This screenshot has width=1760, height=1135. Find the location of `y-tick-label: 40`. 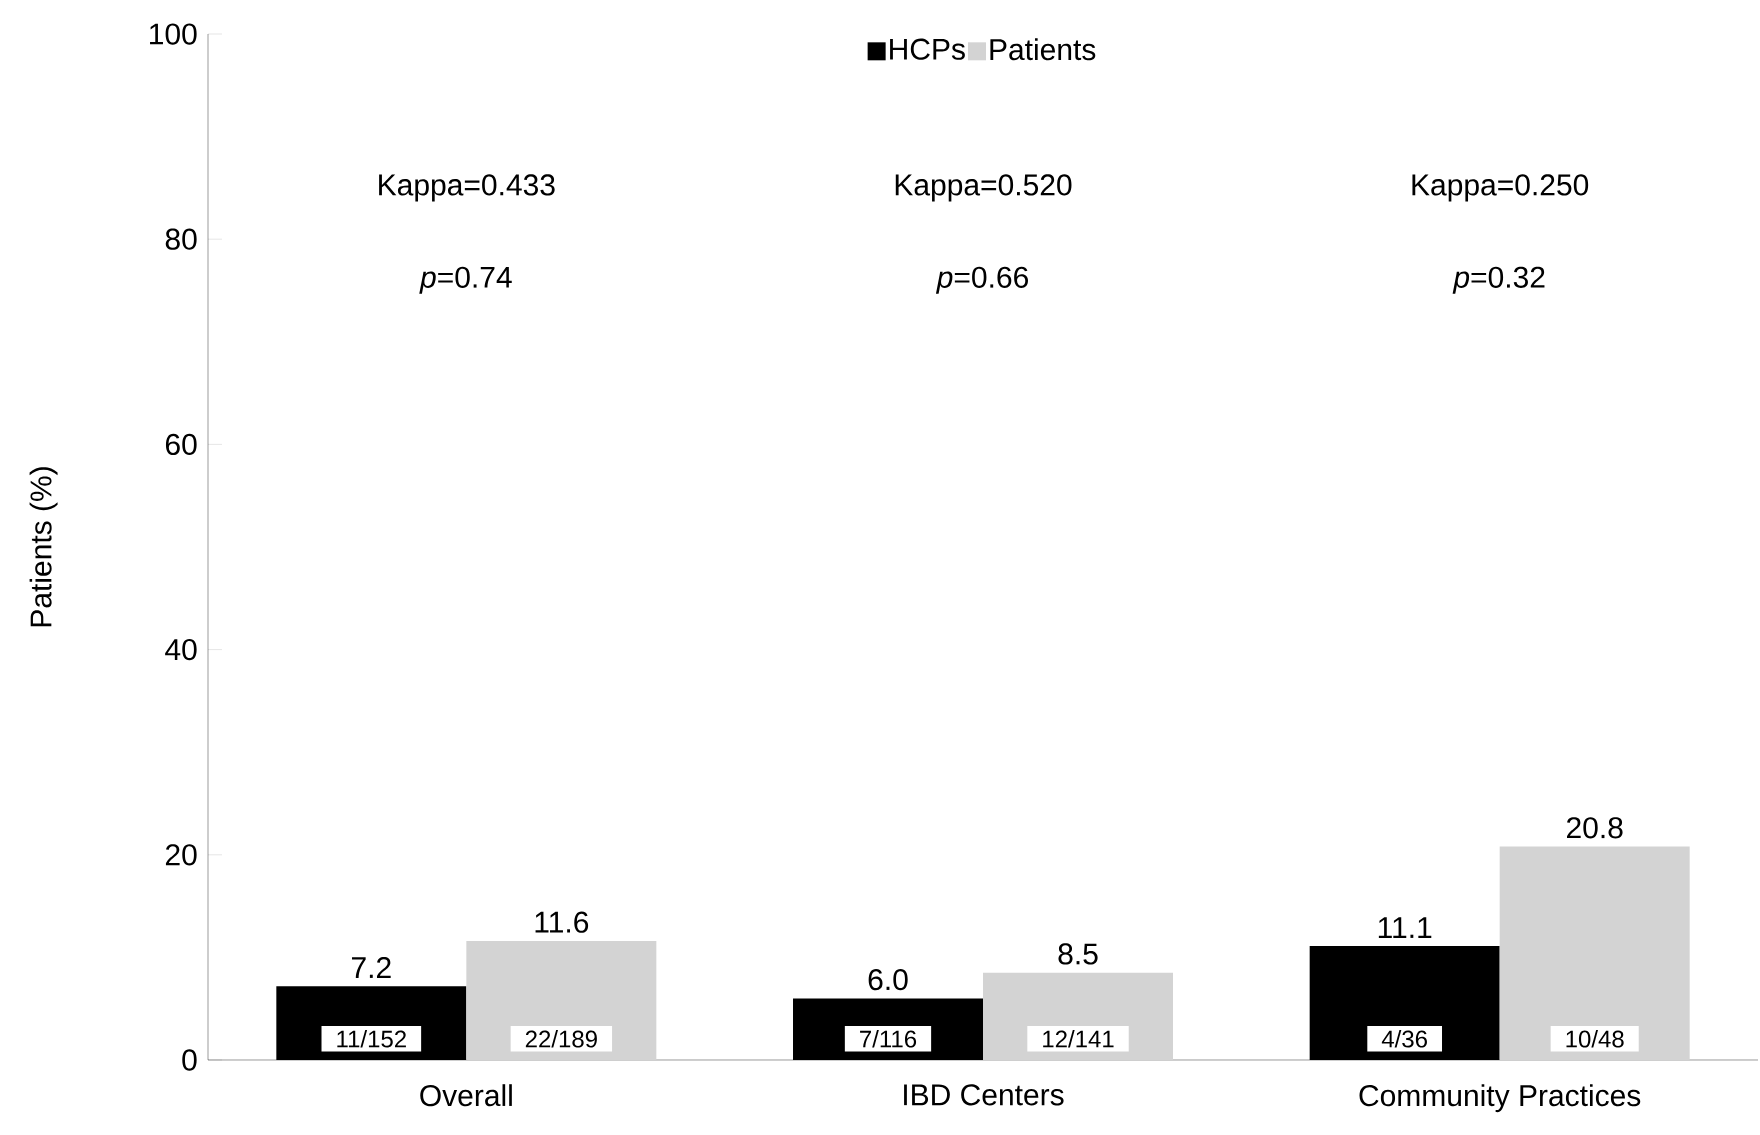

y-tick-label: 40 is located at coordinates (181, 649).